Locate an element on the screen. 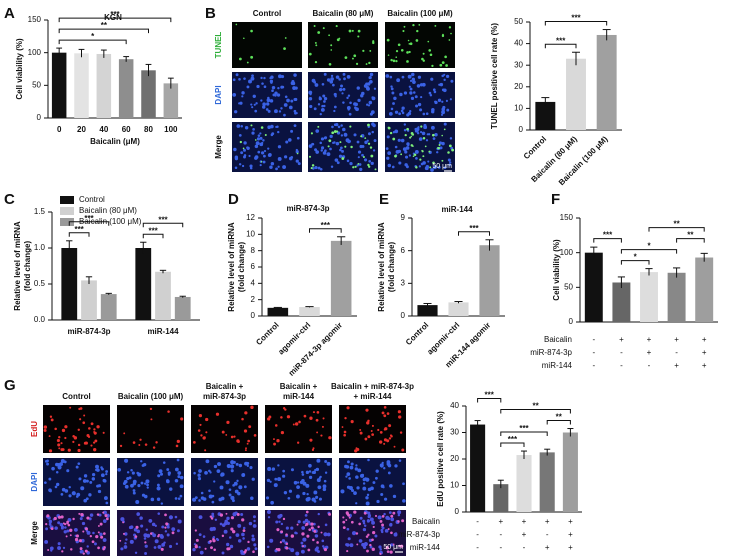 This screenshot has height=559, width=745. significance-label: * is located at coordinates (649, 246).